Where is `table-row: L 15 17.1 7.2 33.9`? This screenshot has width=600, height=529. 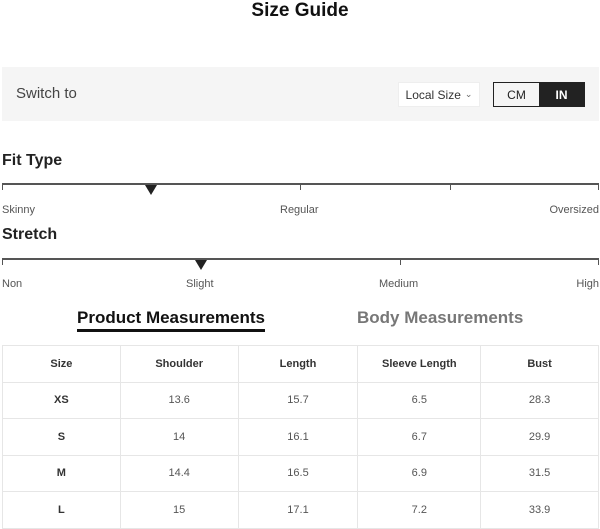 table-row: L 15 17.1 7.2 33.9 is located at coordinates (300, 510).